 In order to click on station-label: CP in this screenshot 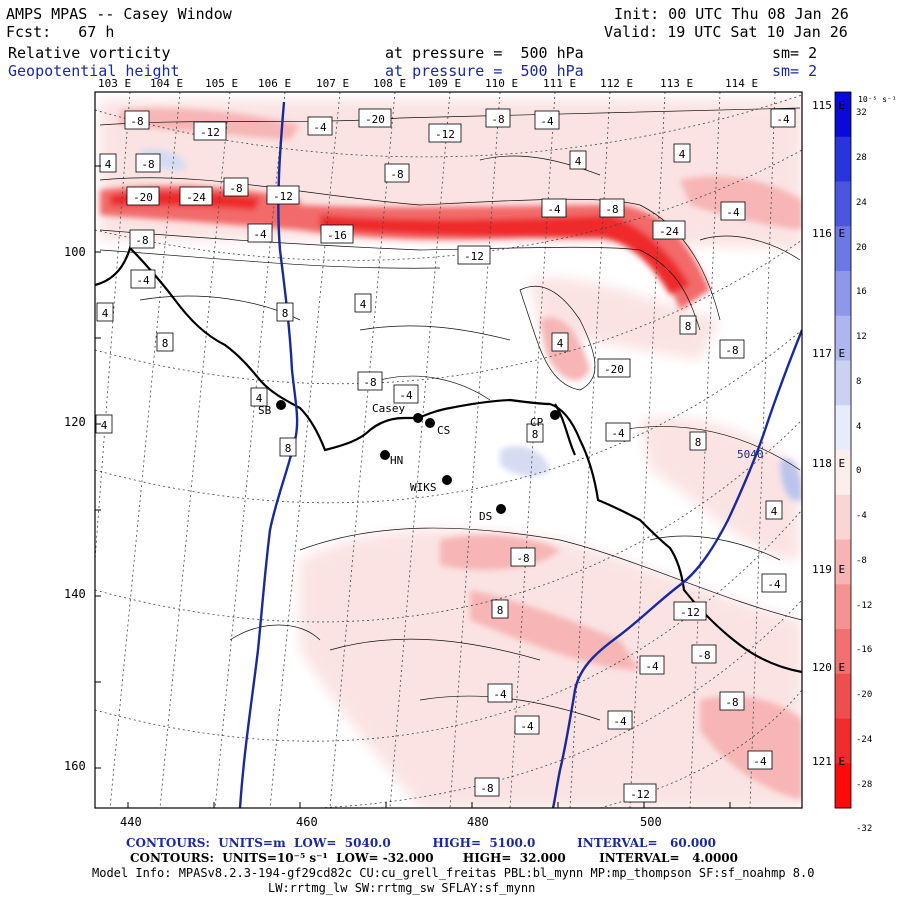, I will do `click(537, 422)`.